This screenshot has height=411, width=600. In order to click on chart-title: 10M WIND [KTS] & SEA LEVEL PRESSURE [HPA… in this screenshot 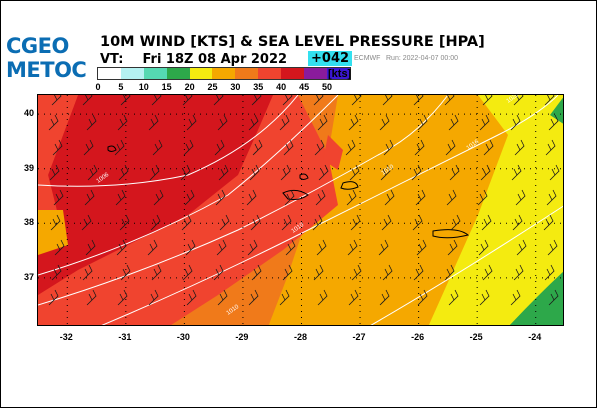, I will do `click(292, 42)`.